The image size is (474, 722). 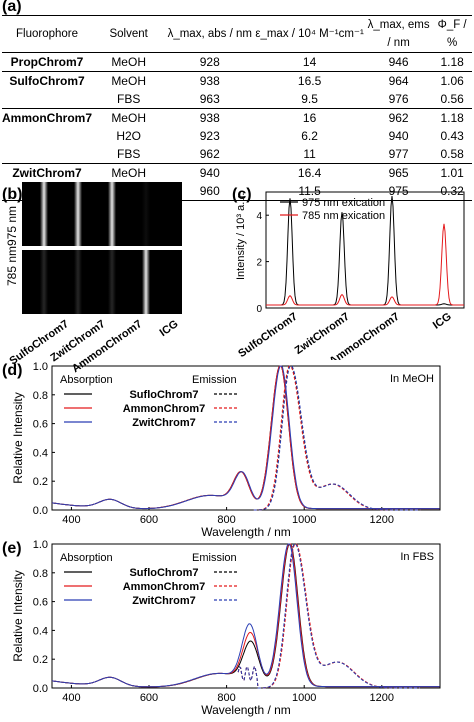 What do you see at coordinates (12, 225) in the screenshot?
I see `gel-row-label-975: 975 nm` at bounding box center [12, 225].